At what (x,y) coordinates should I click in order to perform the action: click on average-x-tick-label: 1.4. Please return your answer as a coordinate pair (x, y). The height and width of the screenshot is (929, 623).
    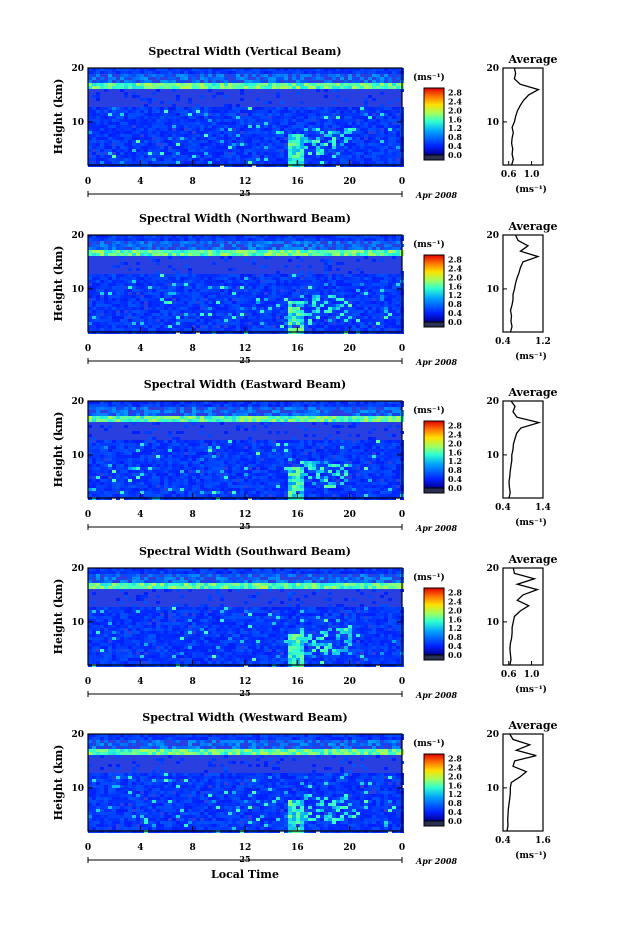
    Looking at the image, I should click on (543, 508).